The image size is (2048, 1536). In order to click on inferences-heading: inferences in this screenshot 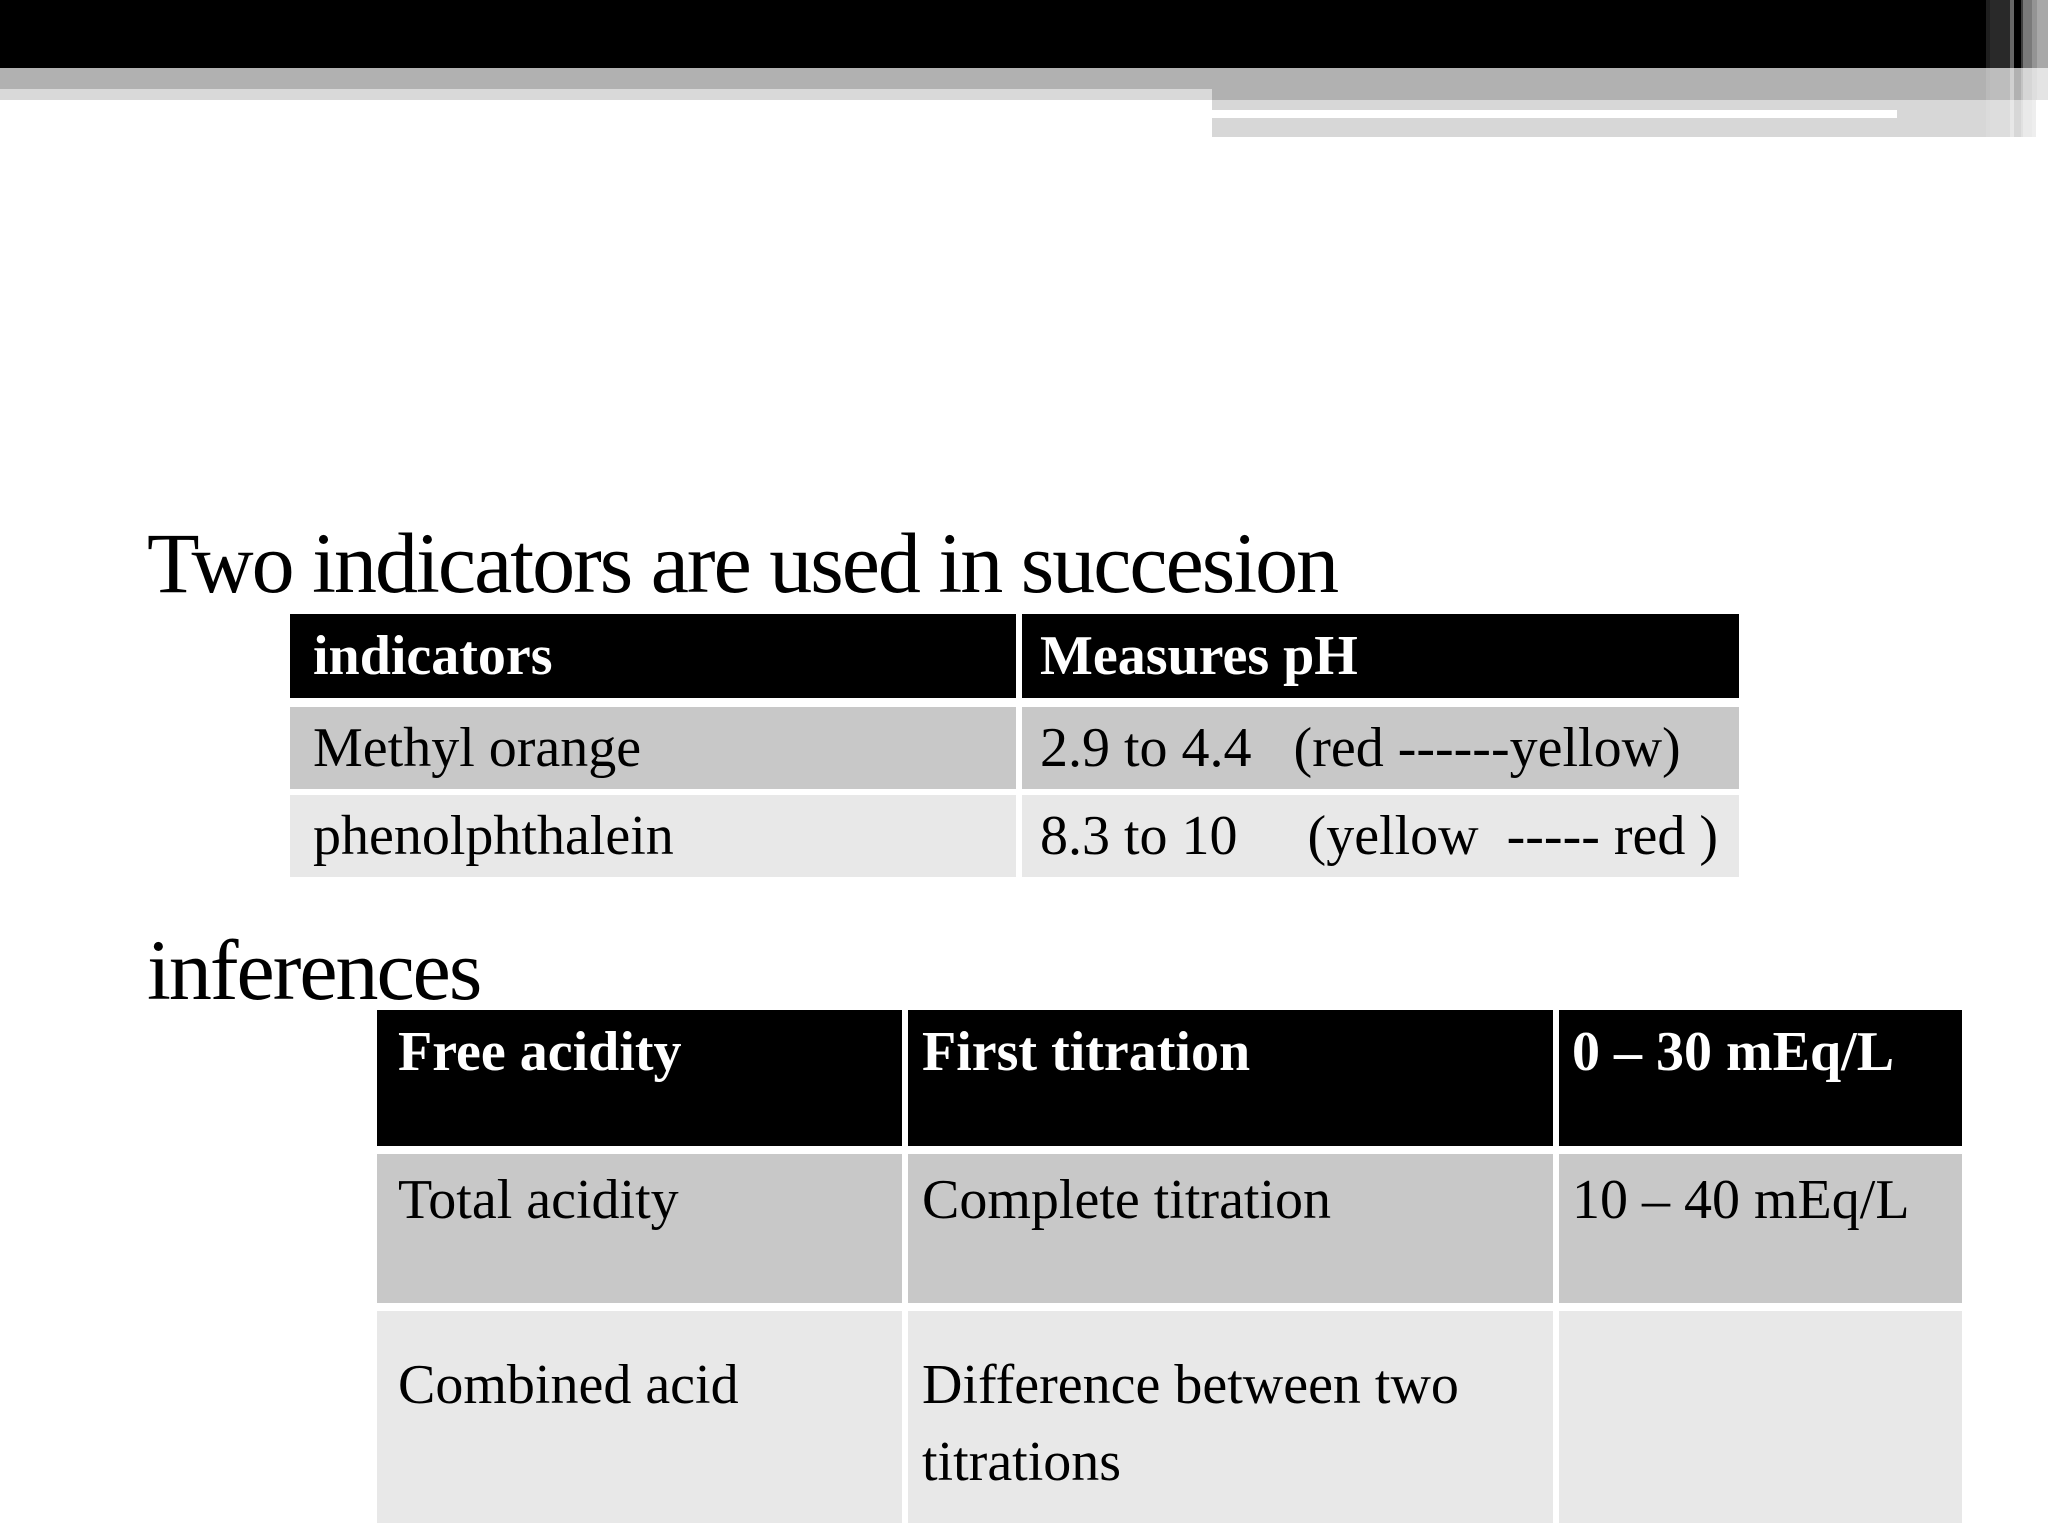, I will do `click(314, 970)`.